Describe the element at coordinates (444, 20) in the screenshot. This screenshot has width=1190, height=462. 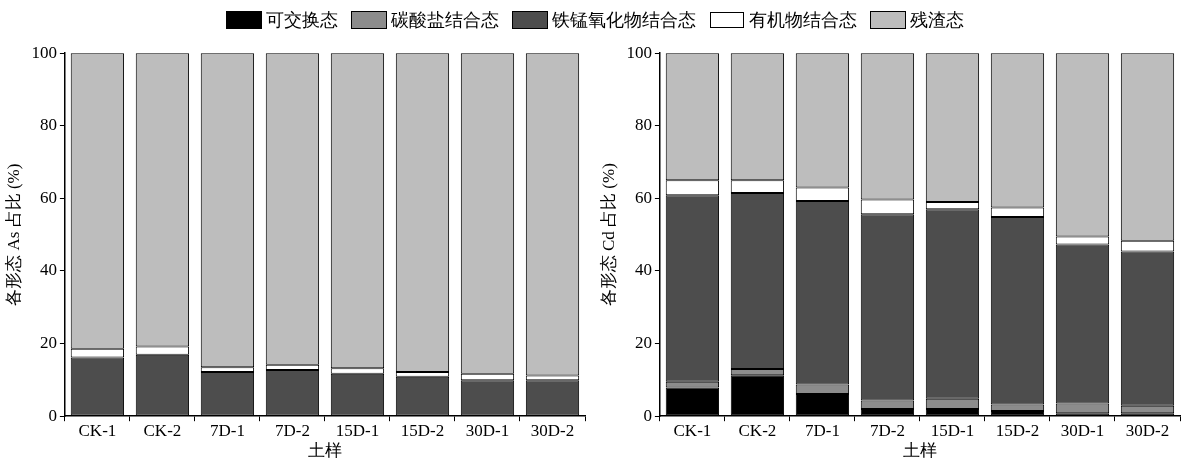
I see `legend-label: 碳酸盐结合态` at that location.